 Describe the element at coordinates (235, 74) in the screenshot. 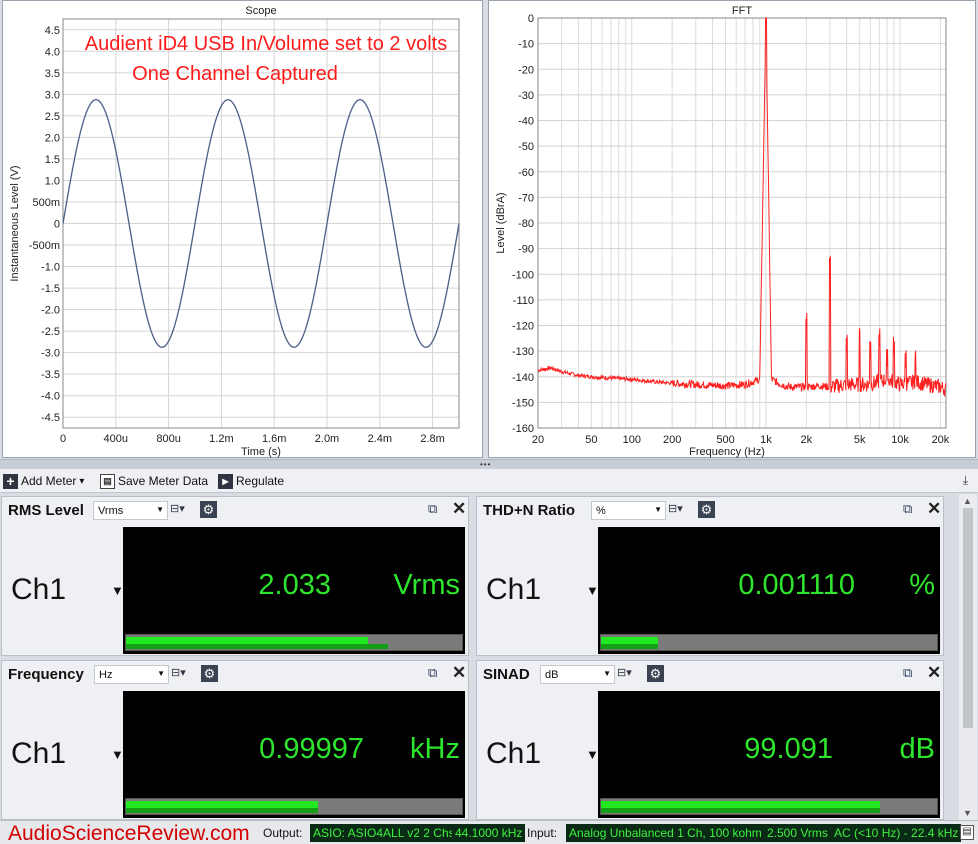

I see `annotation-line-2: One Channel Captured` at that location.